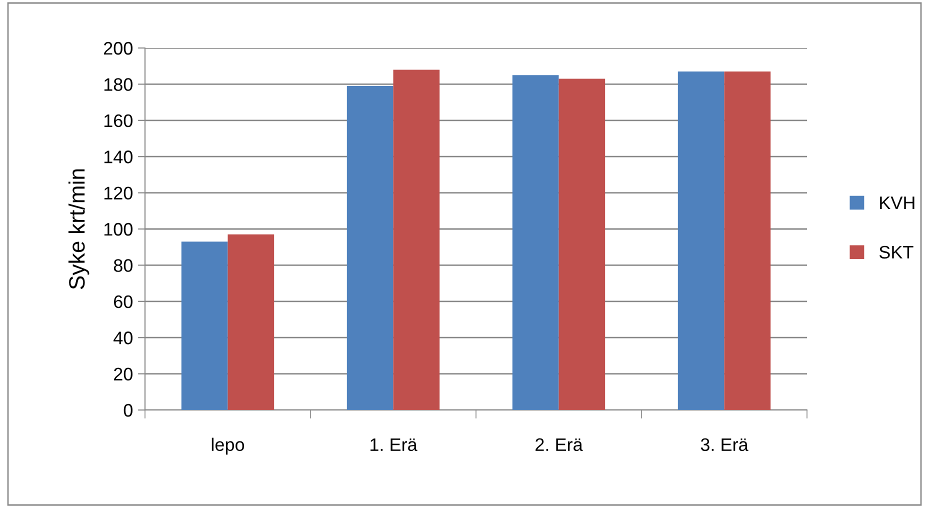  Describe the element at coordinates (896, 252) in the screenshot. I see `legend-label: SKT` at that location.